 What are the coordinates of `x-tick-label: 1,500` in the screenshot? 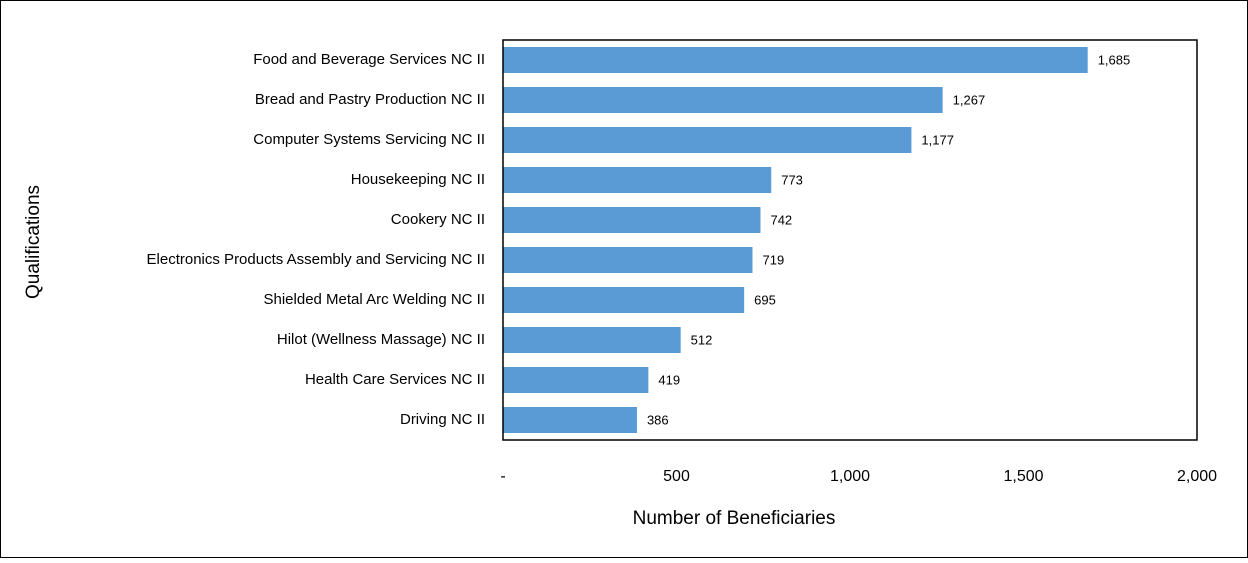 It's located at (1023, 476).